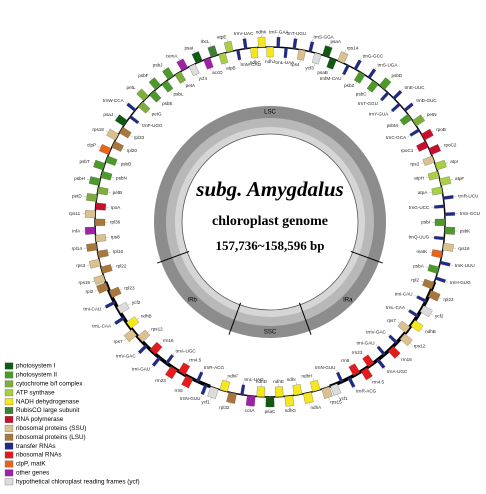 Image resolution: width=486 pixels, height=494 pixels. What do you see at coordinates (224, 407) in the screenshot?
I see `gene-label: rpl32` at bounding box center [224, 407].